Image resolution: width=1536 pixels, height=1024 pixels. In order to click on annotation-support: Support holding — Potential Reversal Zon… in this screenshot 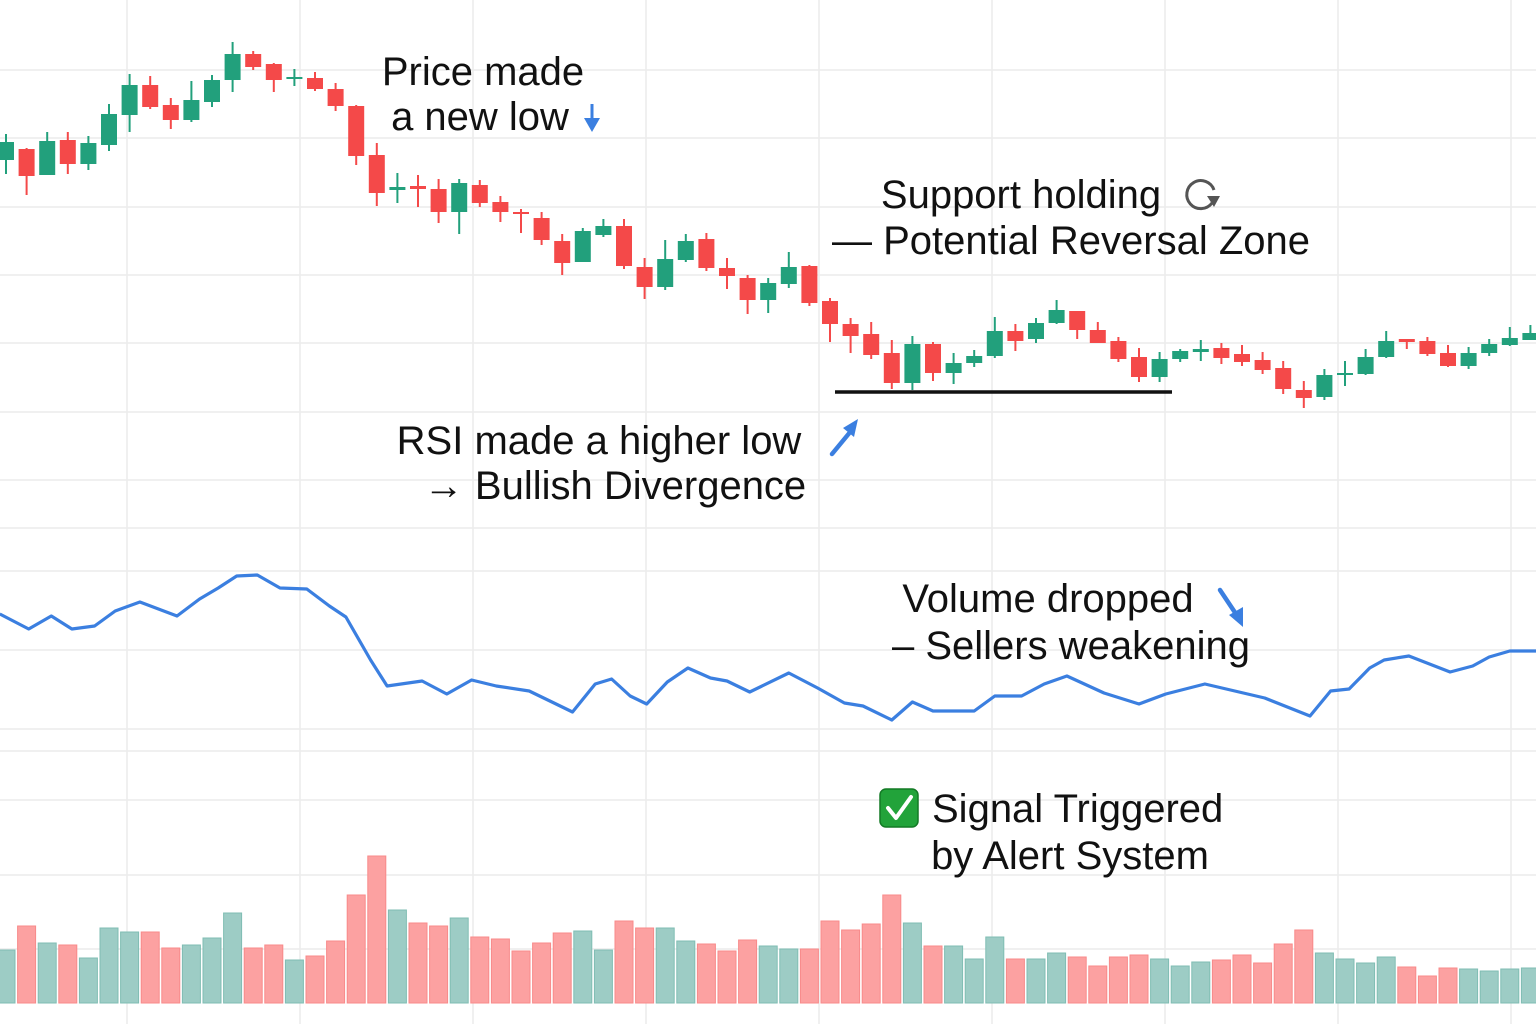, I will do `click(1071, 218)`.